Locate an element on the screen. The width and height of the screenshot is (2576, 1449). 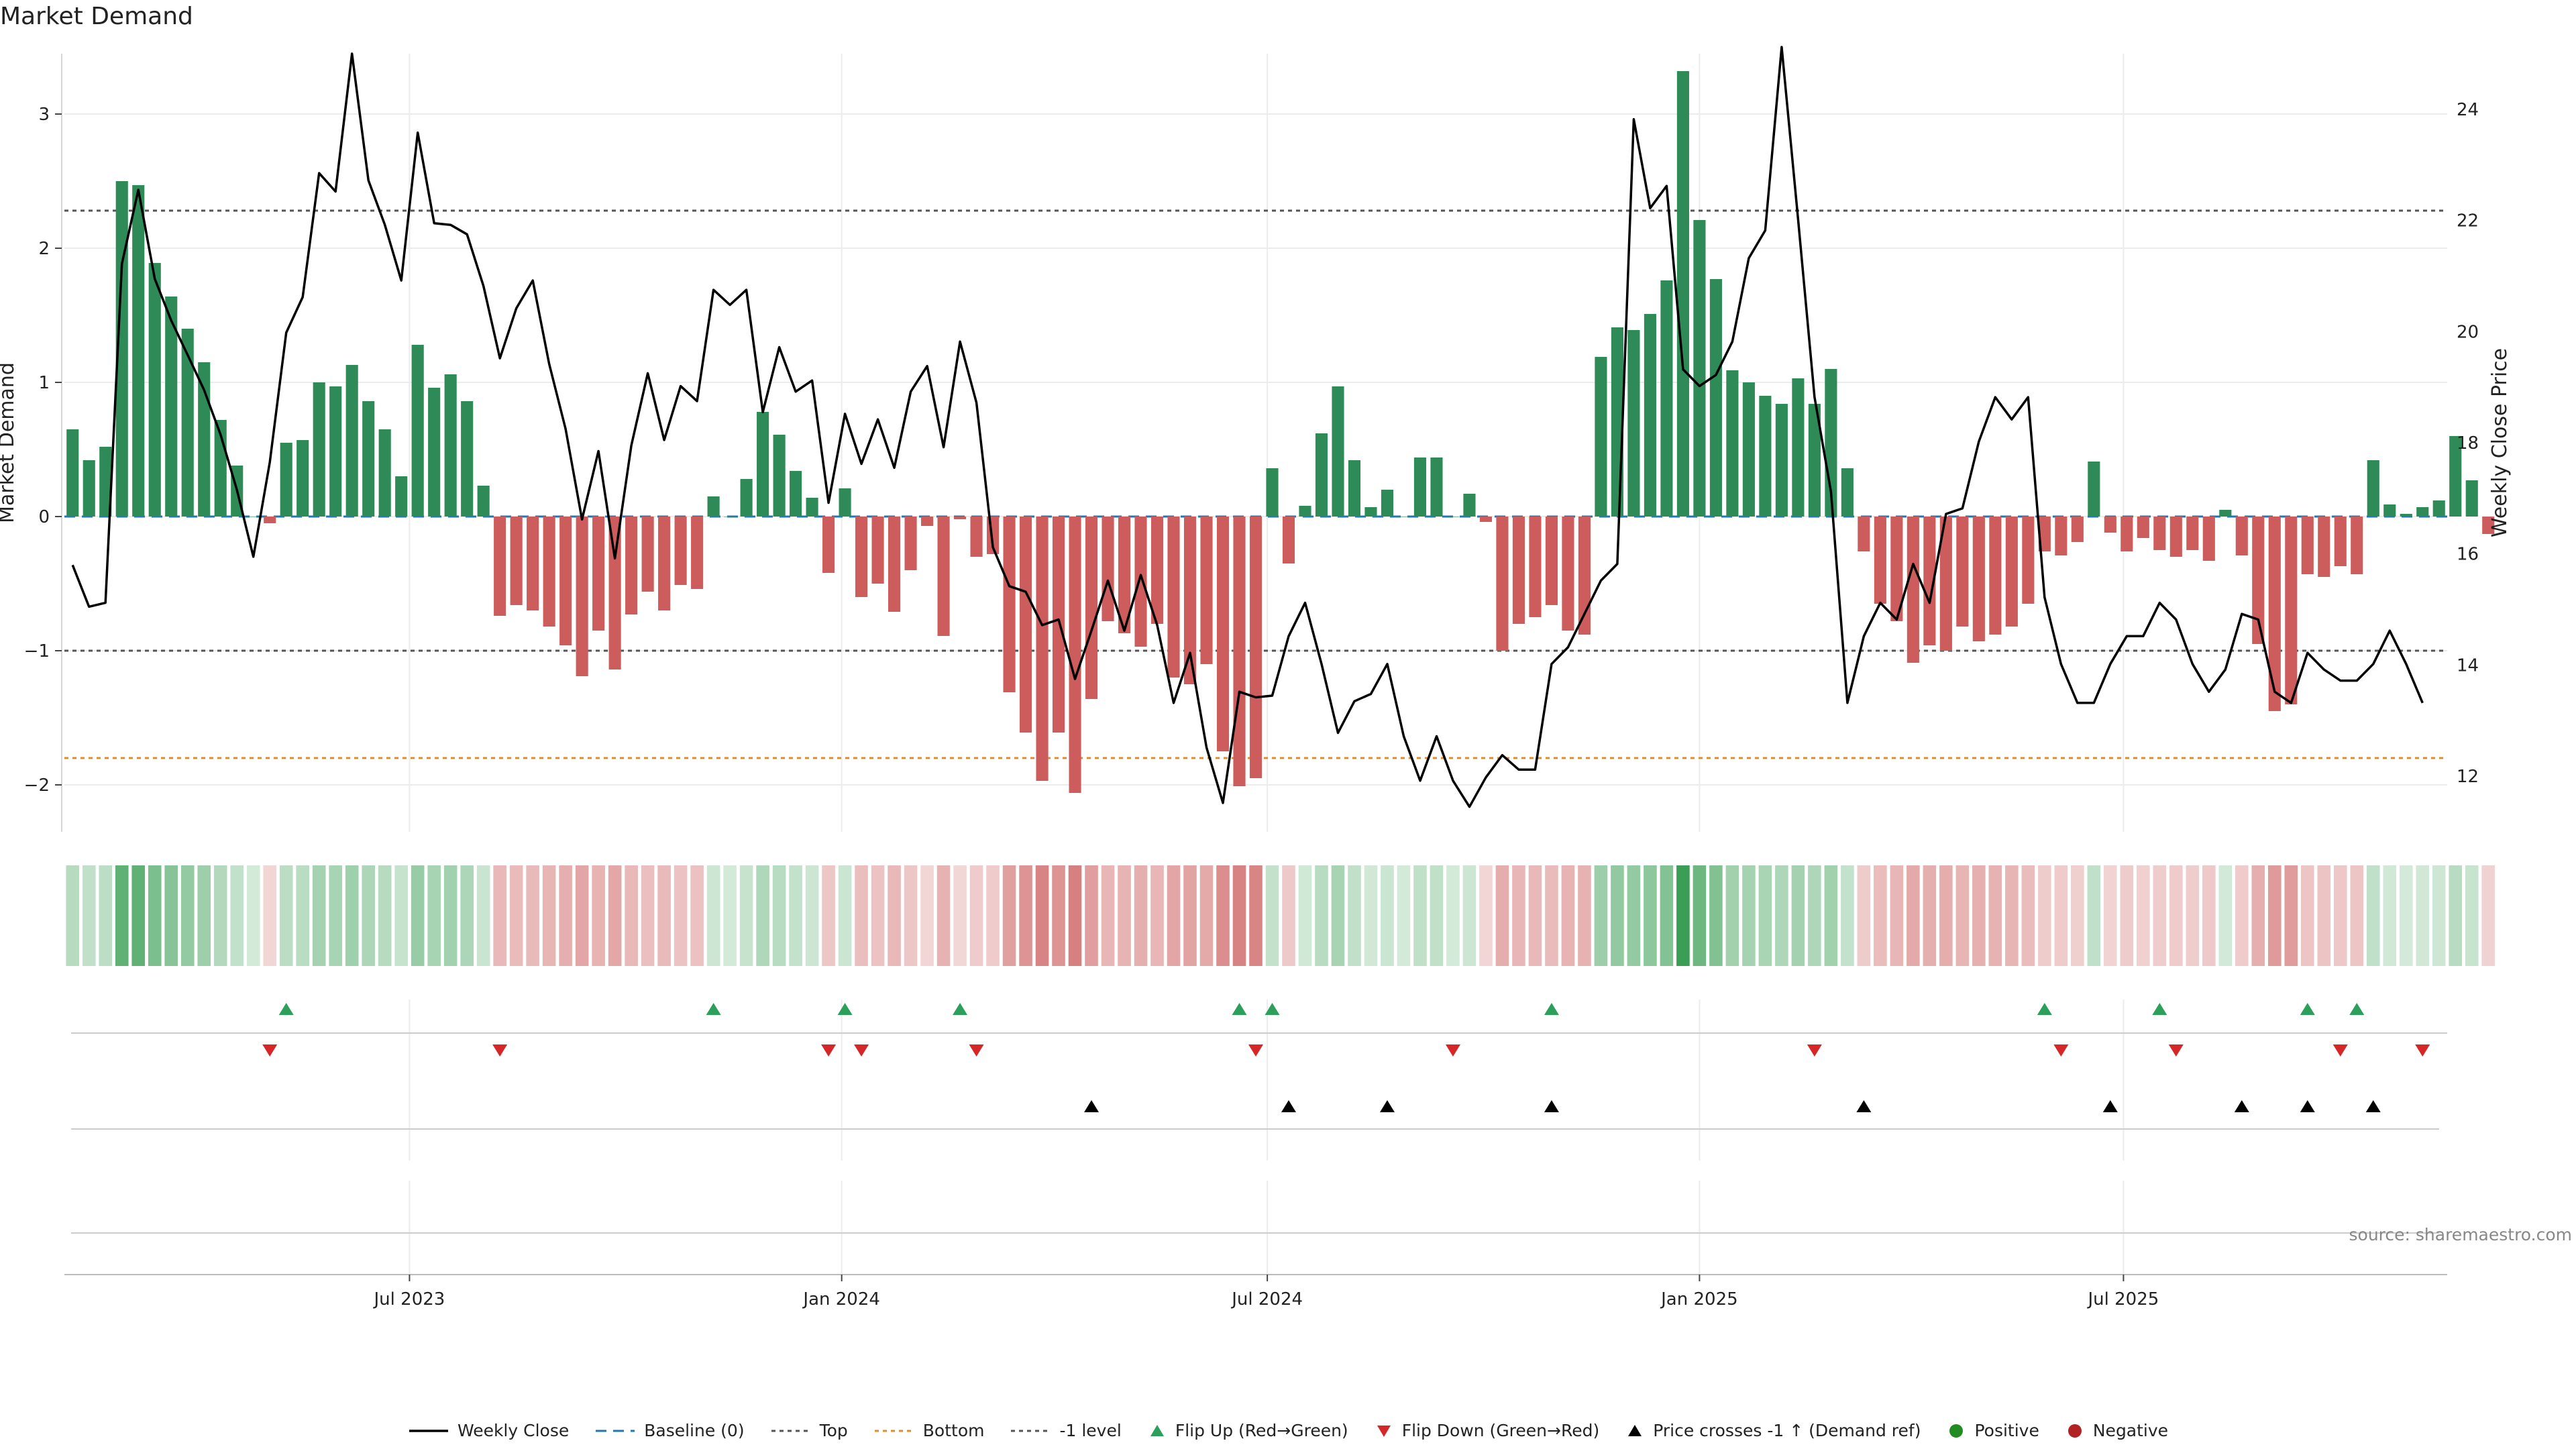
chart-title: Market Demand is located at coordinates (96, 16).